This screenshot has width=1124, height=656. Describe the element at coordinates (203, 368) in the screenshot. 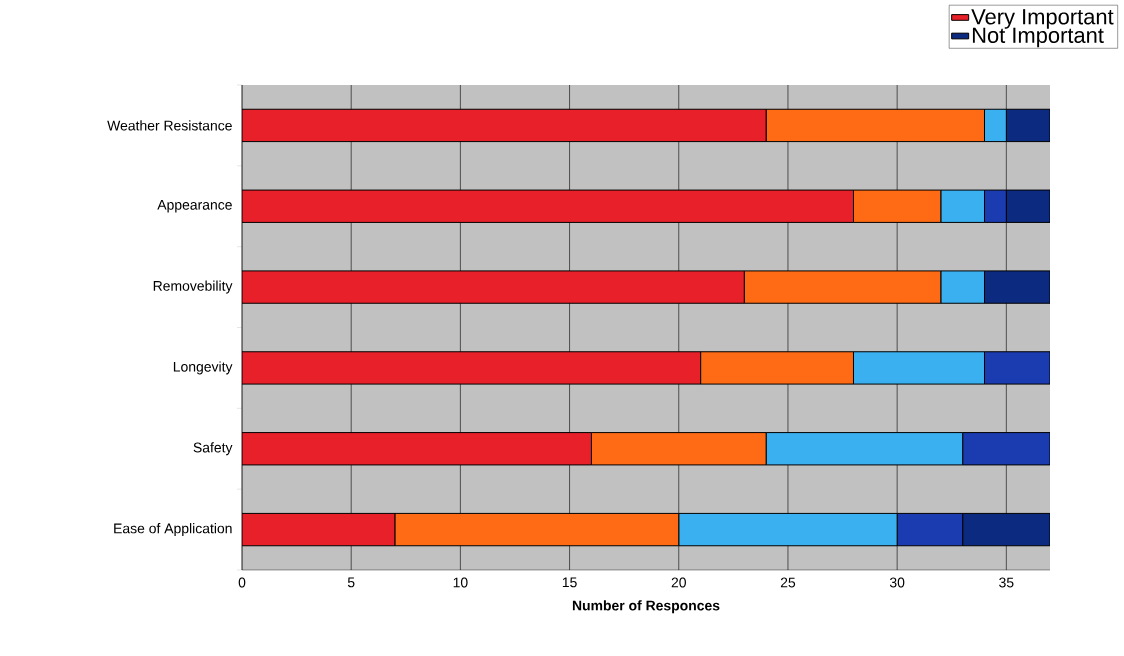

I see `y-tick-label: Longevity` at that location.